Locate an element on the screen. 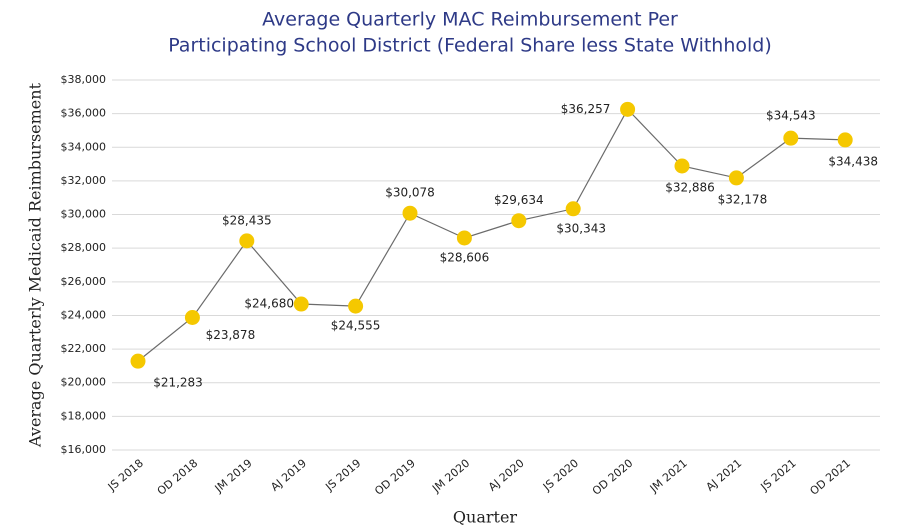 This screenshot has width=909, height=529. chart-title: Average Quarterly MAC Reimbursement Per is located at coordinates (470, 20).